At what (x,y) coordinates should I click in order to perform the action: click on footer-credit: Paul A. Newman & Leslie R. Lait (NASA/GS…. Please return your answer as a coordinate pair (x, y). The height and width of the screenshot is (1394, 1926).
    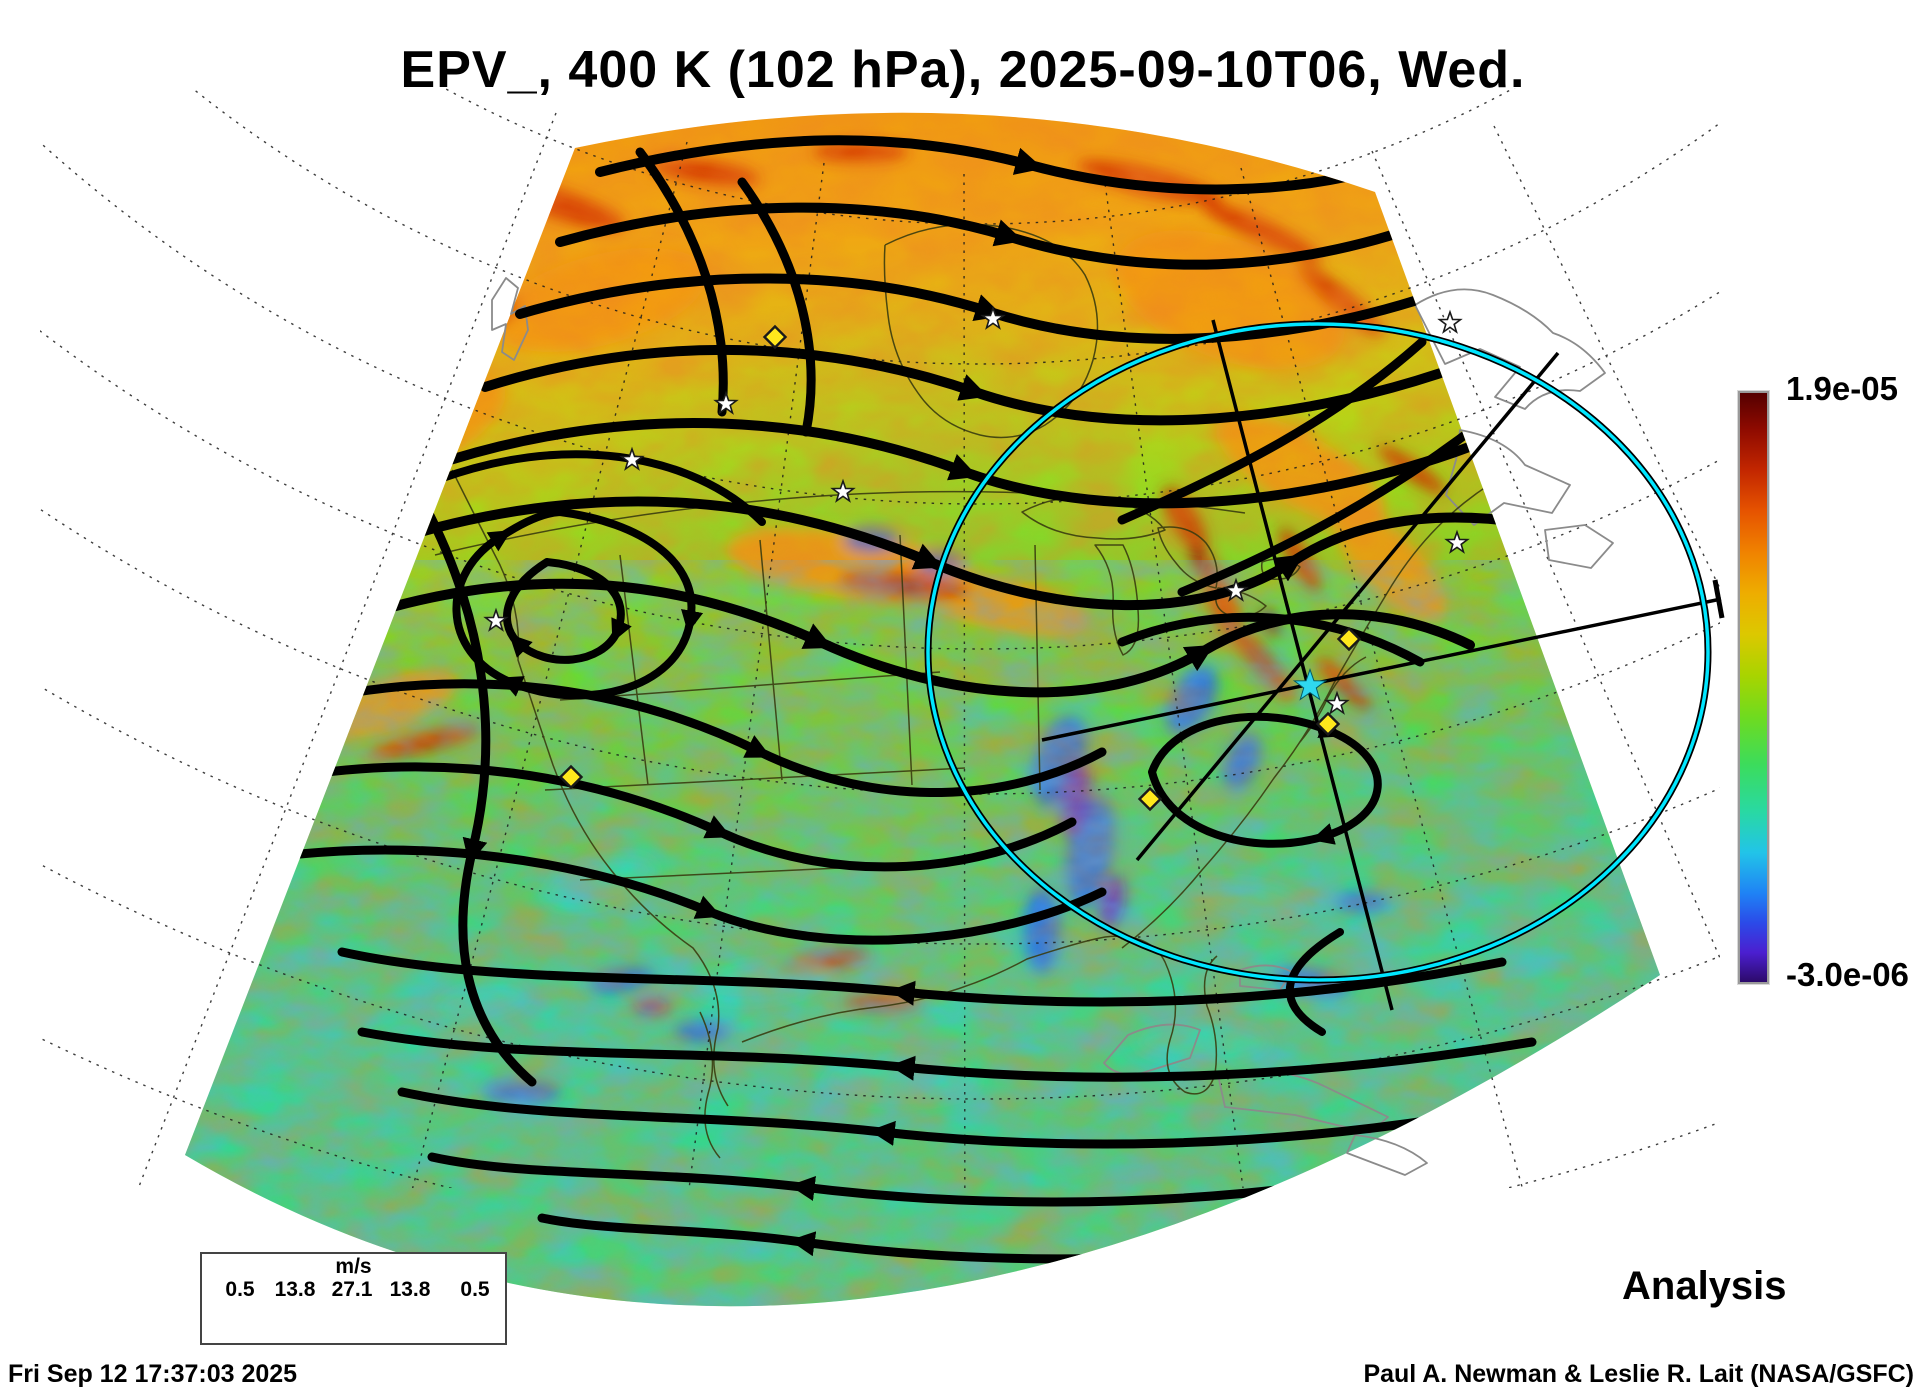
    Looking at the image, I should click on (1638, 1374).